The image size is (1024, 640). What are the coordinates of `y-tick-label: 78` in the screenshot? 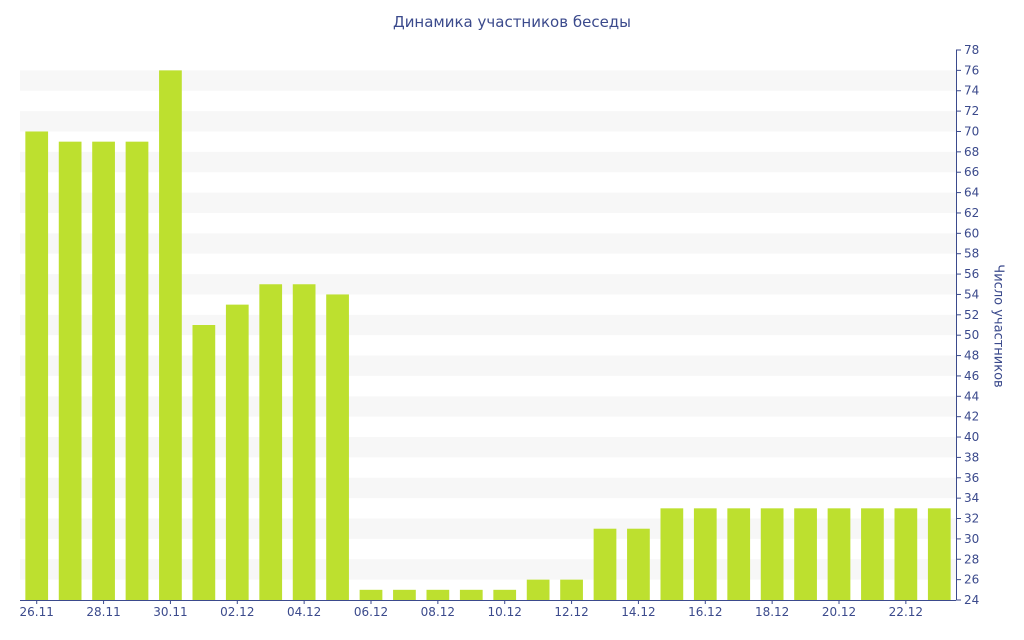 It's located at (971, 50).